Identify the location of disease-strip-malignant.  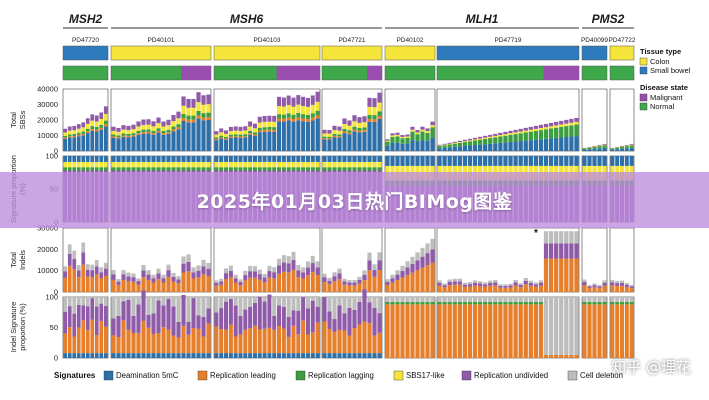
(374, 73).